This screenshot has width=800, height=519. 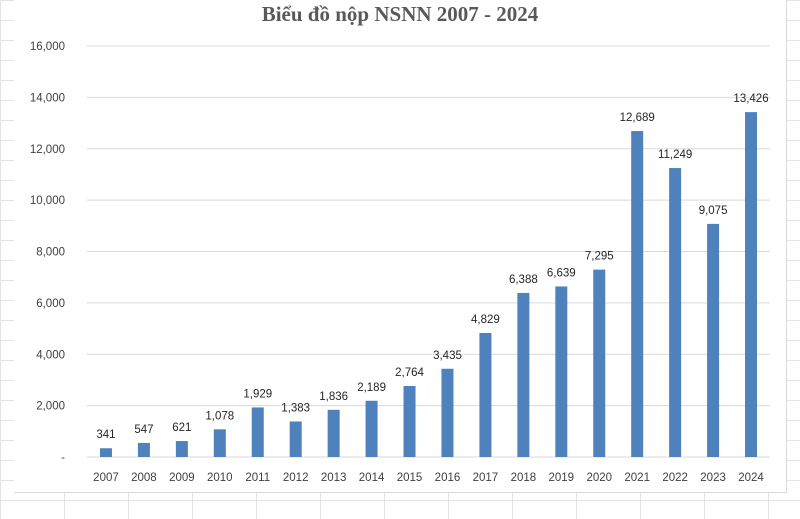 I want to click on data-label: 4,829, so click(x=485, y=320).